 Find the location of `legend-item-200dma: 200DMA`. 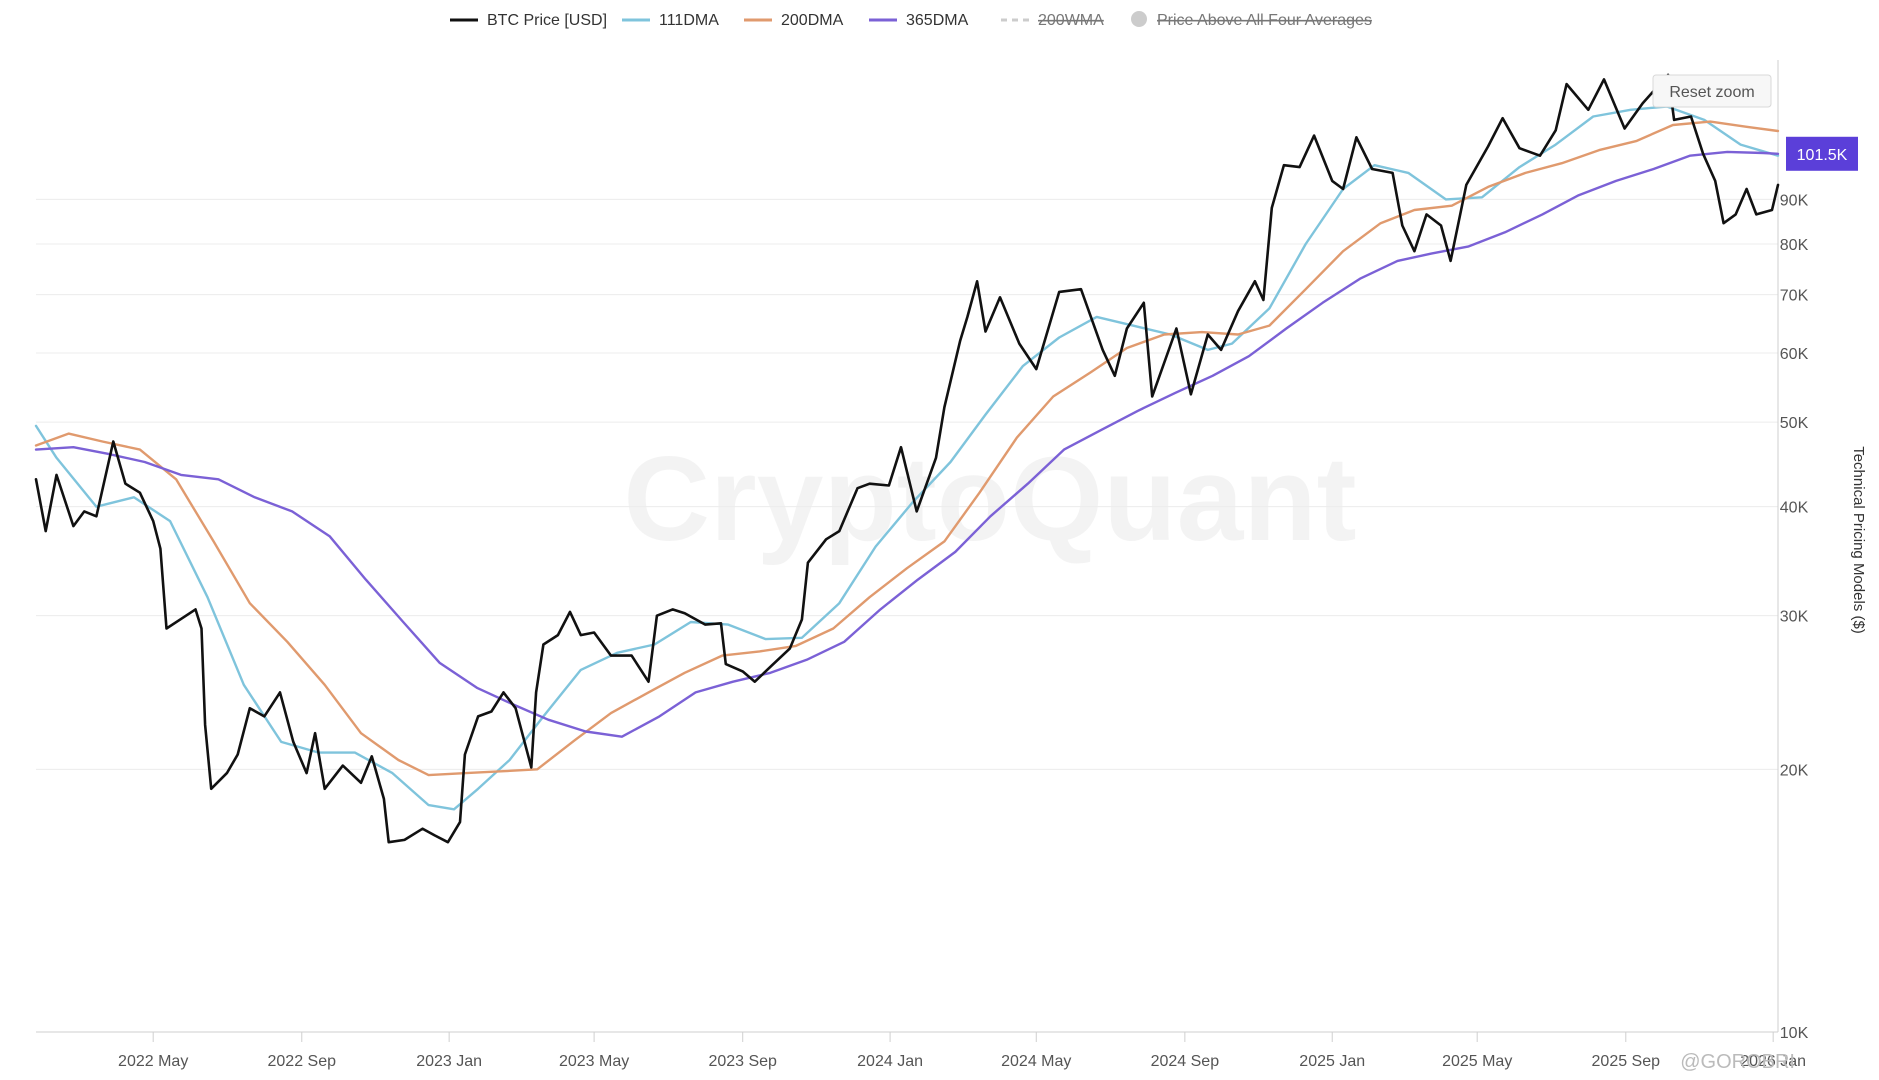

legend-item-200dma: 200DMA is located at coordinates (794, 20).